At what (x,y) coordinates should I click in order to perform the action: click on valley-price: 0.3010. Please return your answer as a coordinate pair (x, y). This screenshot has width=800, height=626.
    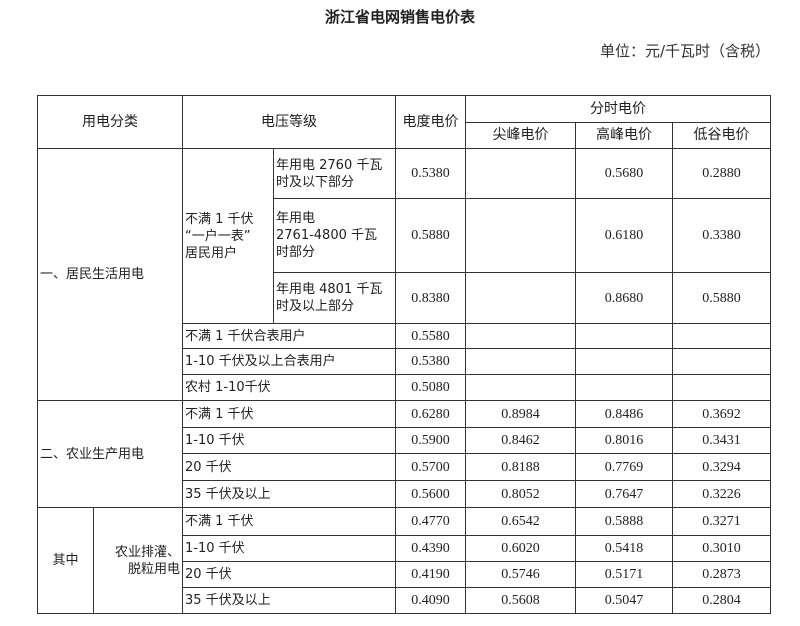
    Looking at the image, I should click on (721, 548).